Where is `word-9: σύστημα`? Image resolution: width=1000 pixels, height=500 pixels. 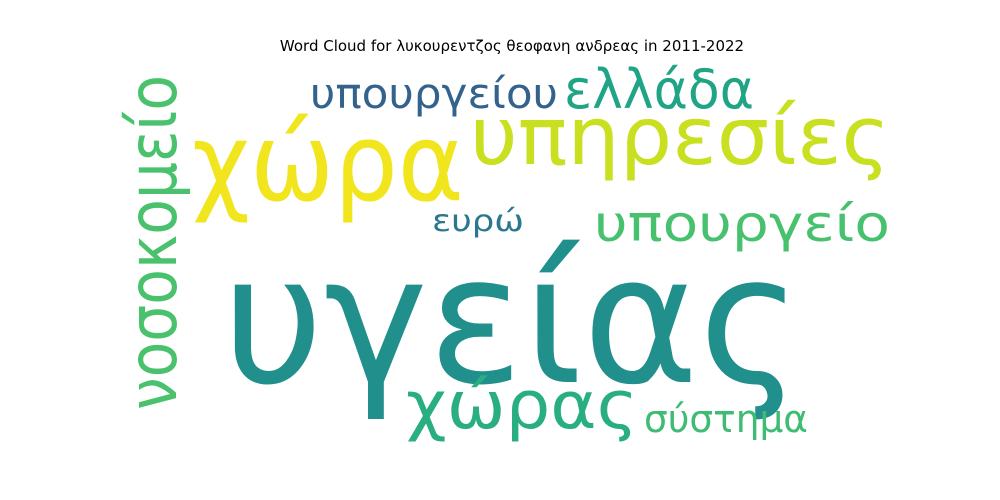 word-9: σύστημα is located at coordinates (726, 419).